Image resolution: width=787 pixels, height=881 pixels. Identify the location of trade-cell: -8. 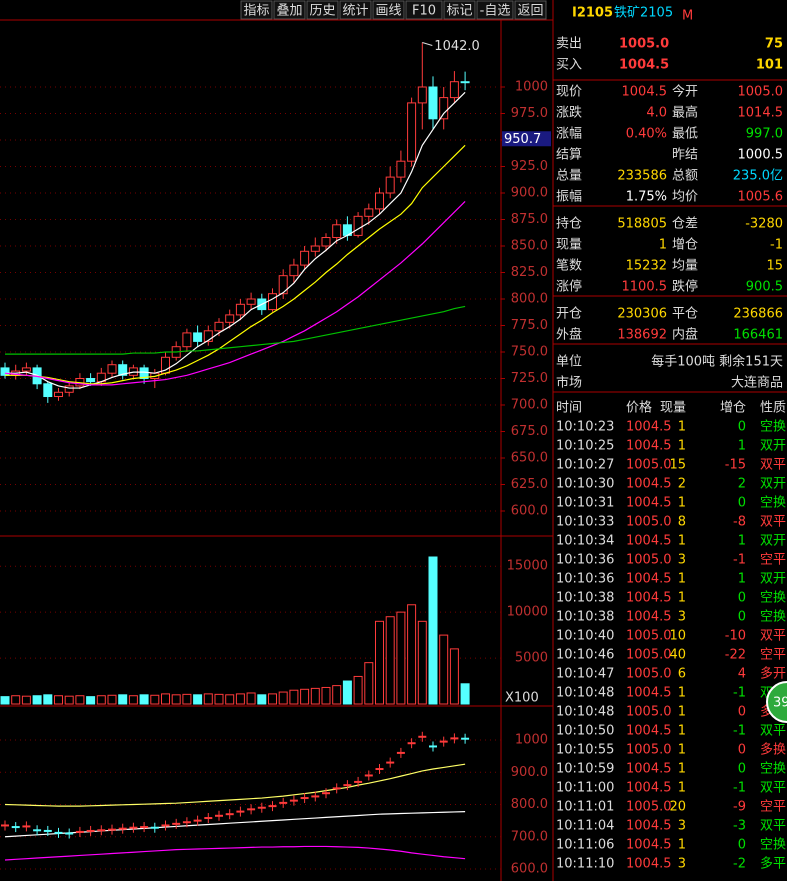
(739, 522).